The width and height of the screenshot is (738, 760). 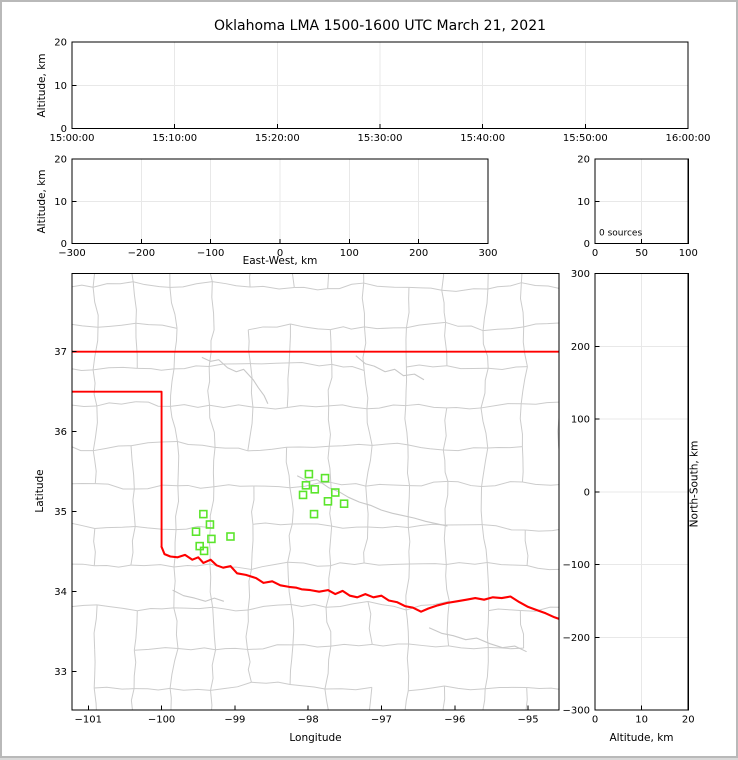 What do you see at coordinates (482, 138) in the screenshot?
I see `x-tick-label: 15:40:00` at bounding box center [482, 138].